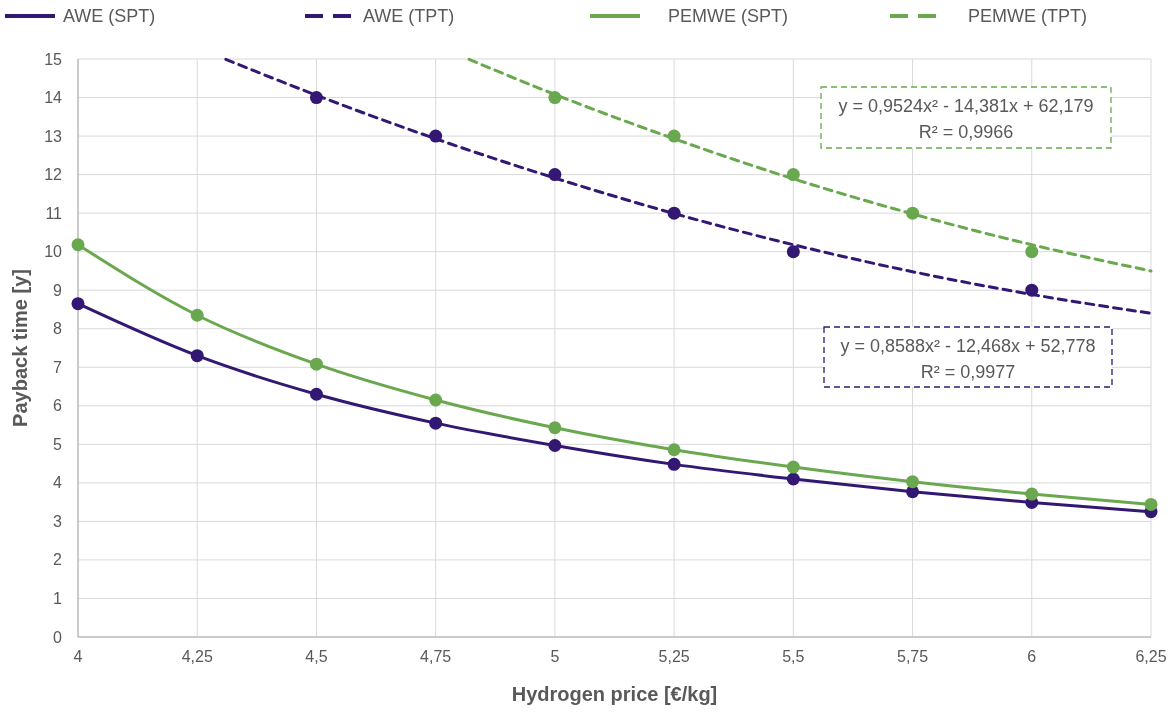 This screenshot has width=1174, height=713. What do you see at coordinates (968, 359) in the screenshot?
I see `annotation: y = 0,8588x² - 12,468x + 52,778 R² = 0,9977` at bounding box center [968, 359].